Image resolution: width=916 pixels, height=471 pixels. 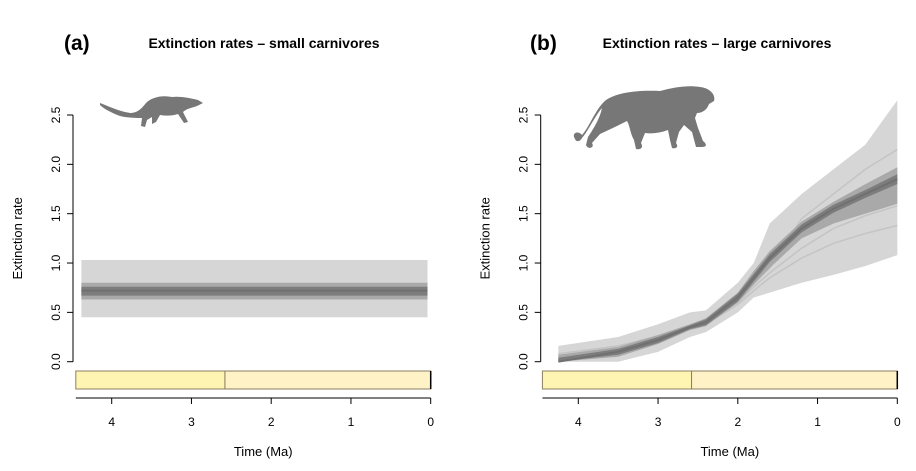 I want to click on lion-icon, so click(x=644, y=118).